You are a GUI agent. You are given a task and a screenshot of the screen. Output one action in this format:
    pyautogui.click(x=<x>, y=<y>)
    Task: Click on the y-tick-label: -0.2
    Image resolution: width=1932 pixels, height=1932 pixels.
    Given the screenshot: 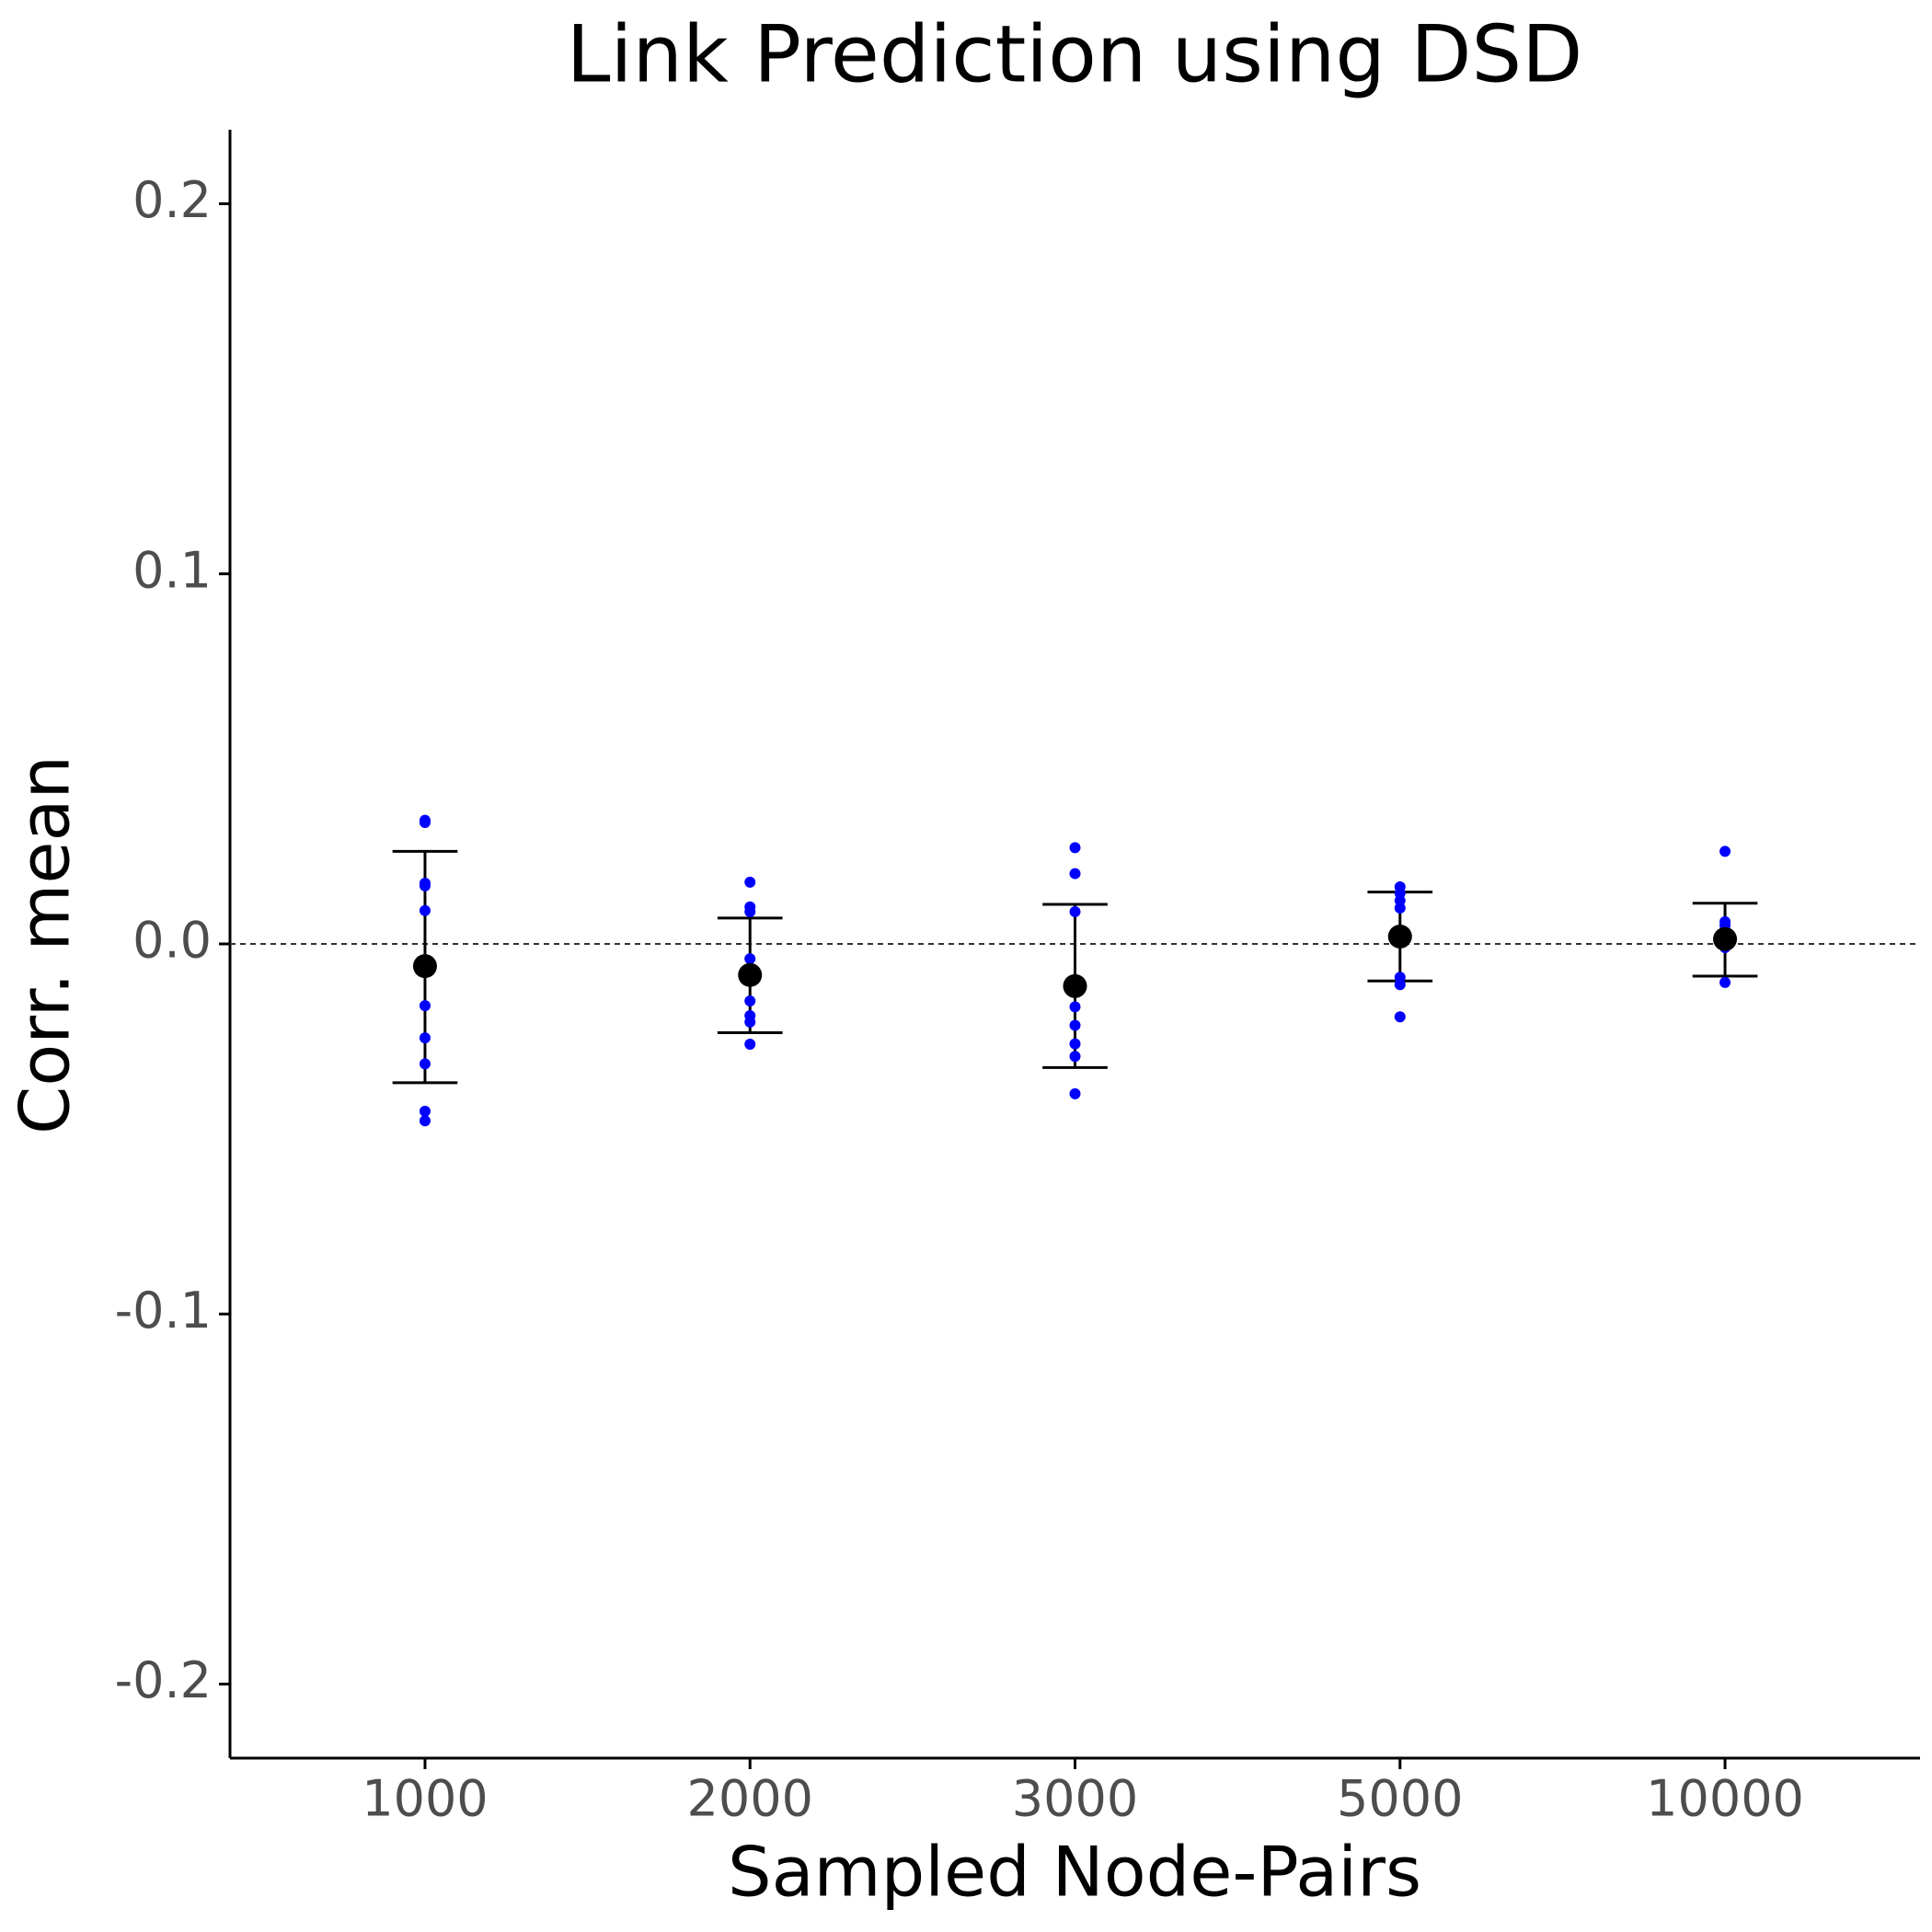 What is the action you would take?
    pyautogui.click(x=163, y=1680)
    